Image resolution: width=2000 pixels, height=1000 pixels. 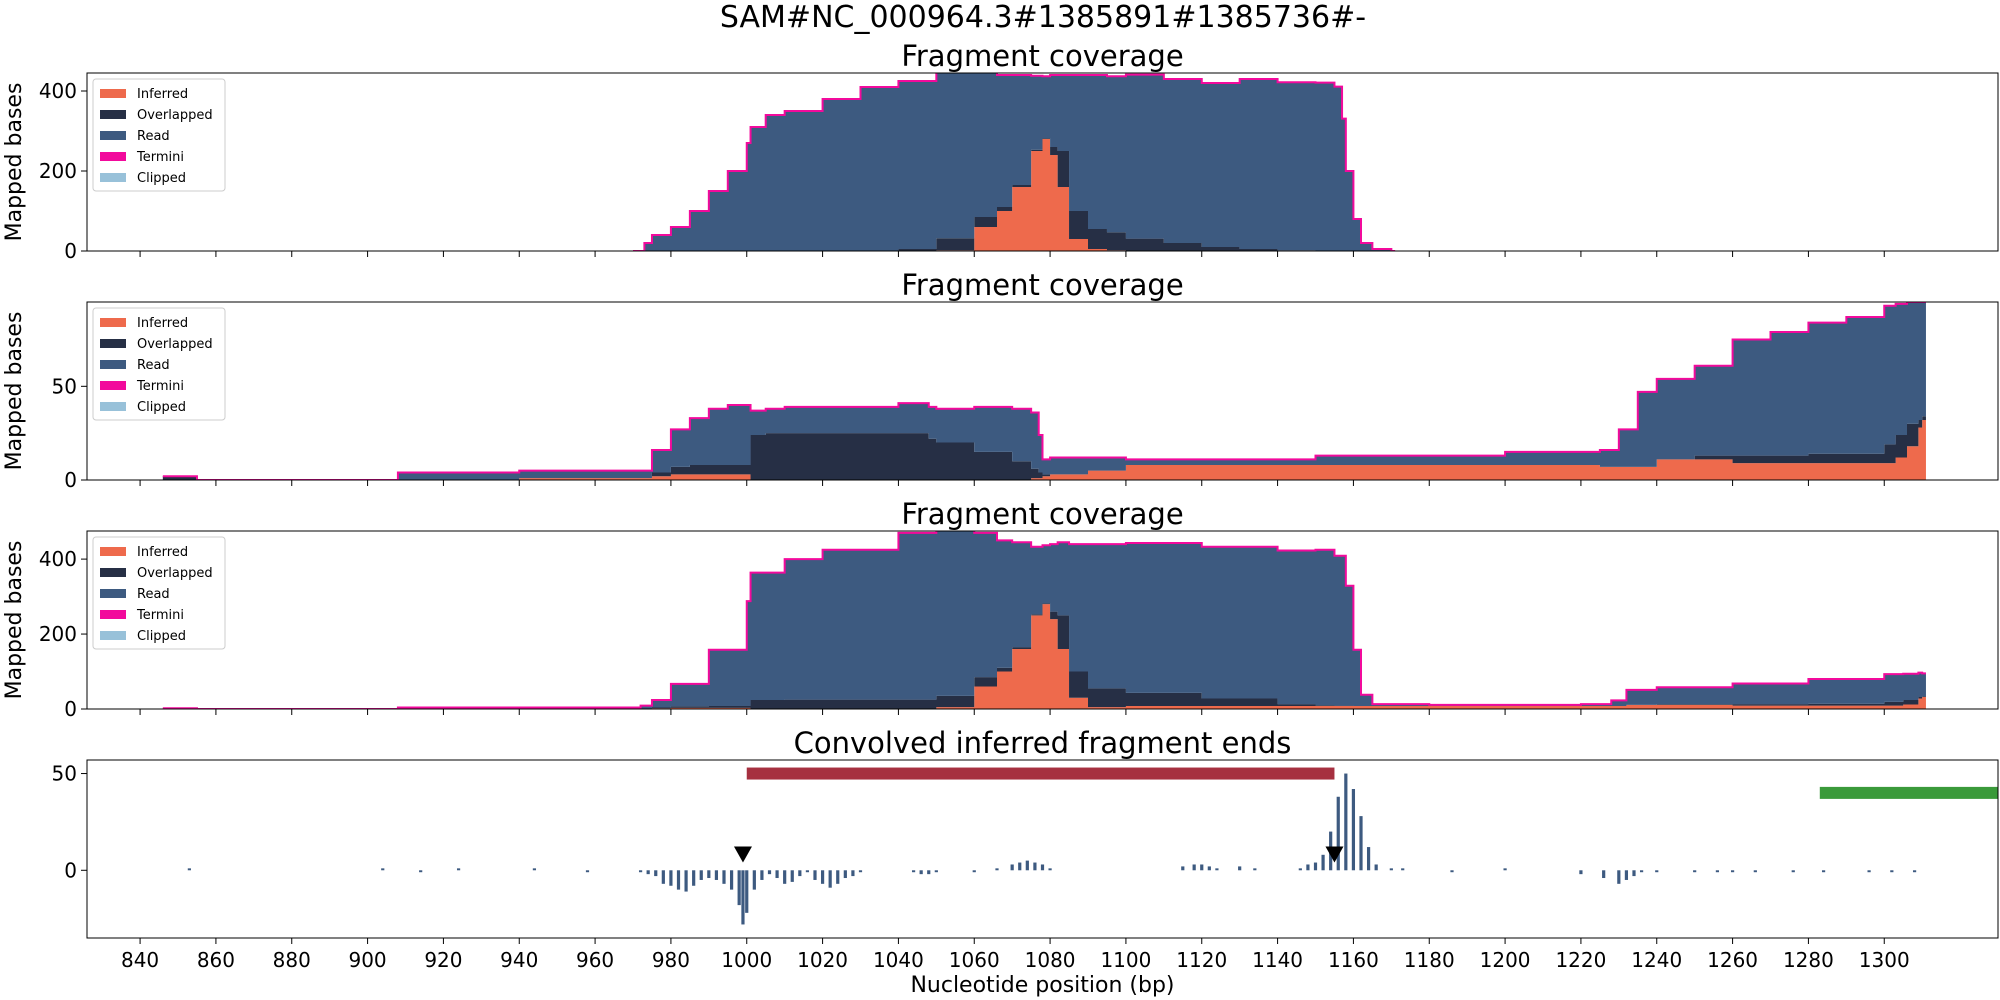 What do you see at coordinates (1043, 743) in the screenshot?
I see `panel-title: Convolved inferred fragment ends` at bounding box center [1043, 743].